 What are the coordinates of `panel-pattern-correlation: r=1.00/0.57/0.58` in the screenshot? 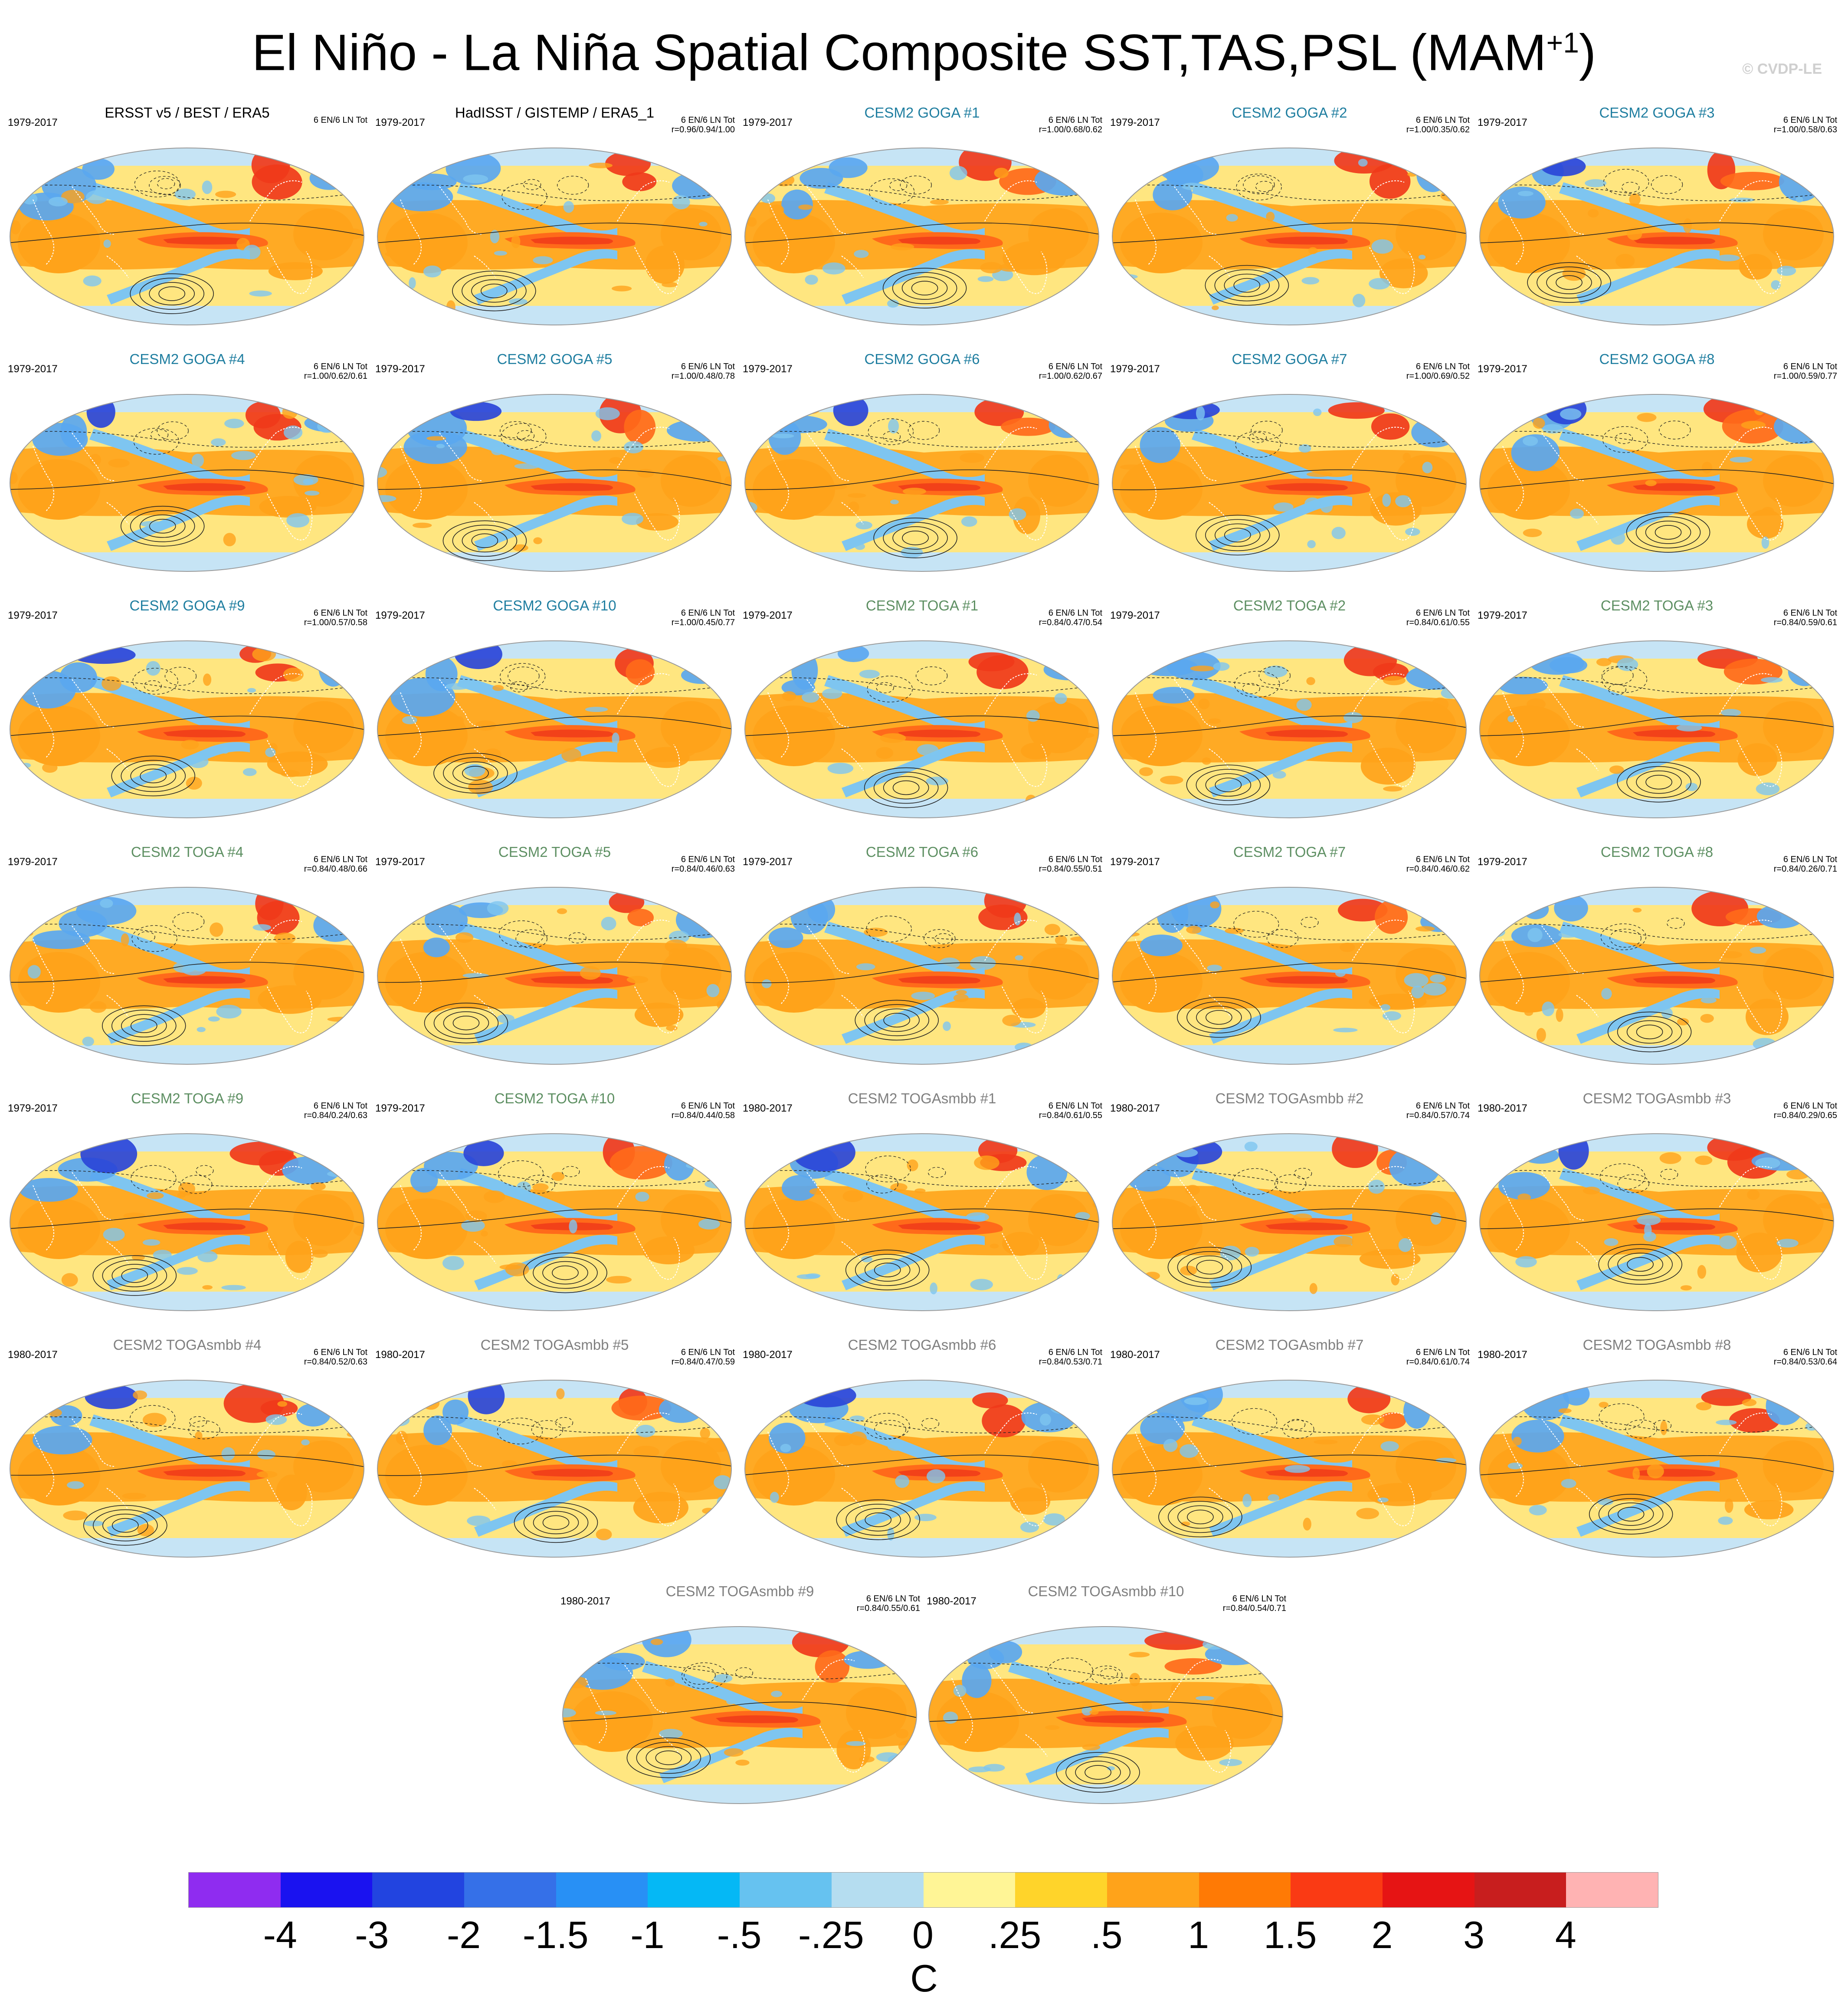 It's located at (335, 622).